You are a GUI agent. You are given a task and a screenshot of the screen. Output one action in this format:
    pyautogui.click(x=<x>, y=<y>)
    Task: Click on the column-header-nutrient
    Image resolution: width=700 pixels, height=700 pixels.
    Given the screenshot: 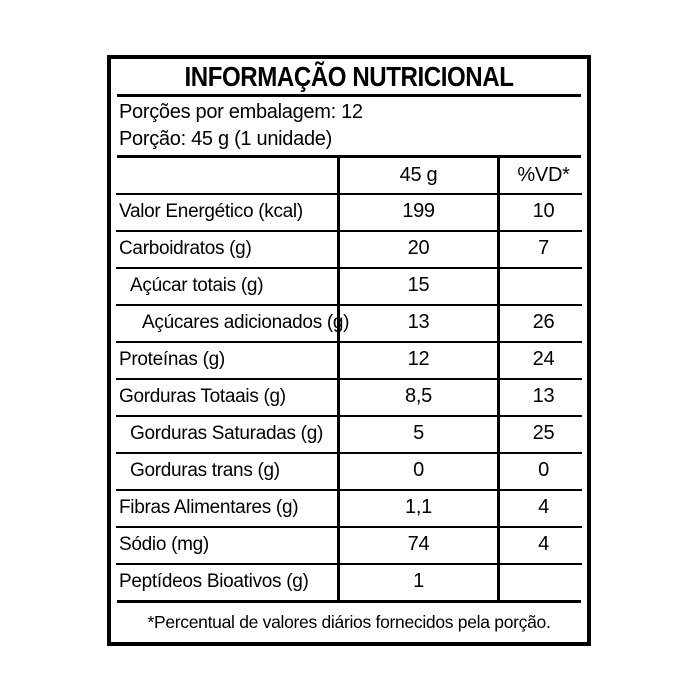 What is the action you would take?
    pyautogui.click(x=224, y=175)
    